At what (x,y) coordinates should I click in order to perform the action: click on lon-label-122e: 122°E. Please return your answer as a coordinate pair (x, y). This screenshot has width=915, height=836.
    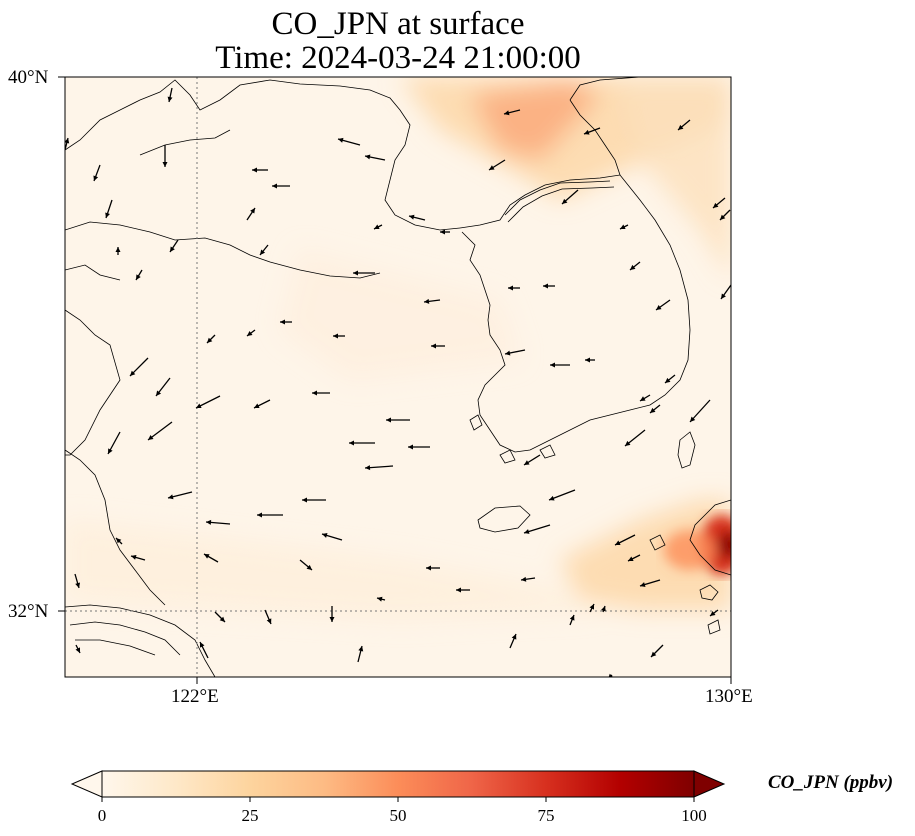
    Looking at the image, I should click on (195, 696).